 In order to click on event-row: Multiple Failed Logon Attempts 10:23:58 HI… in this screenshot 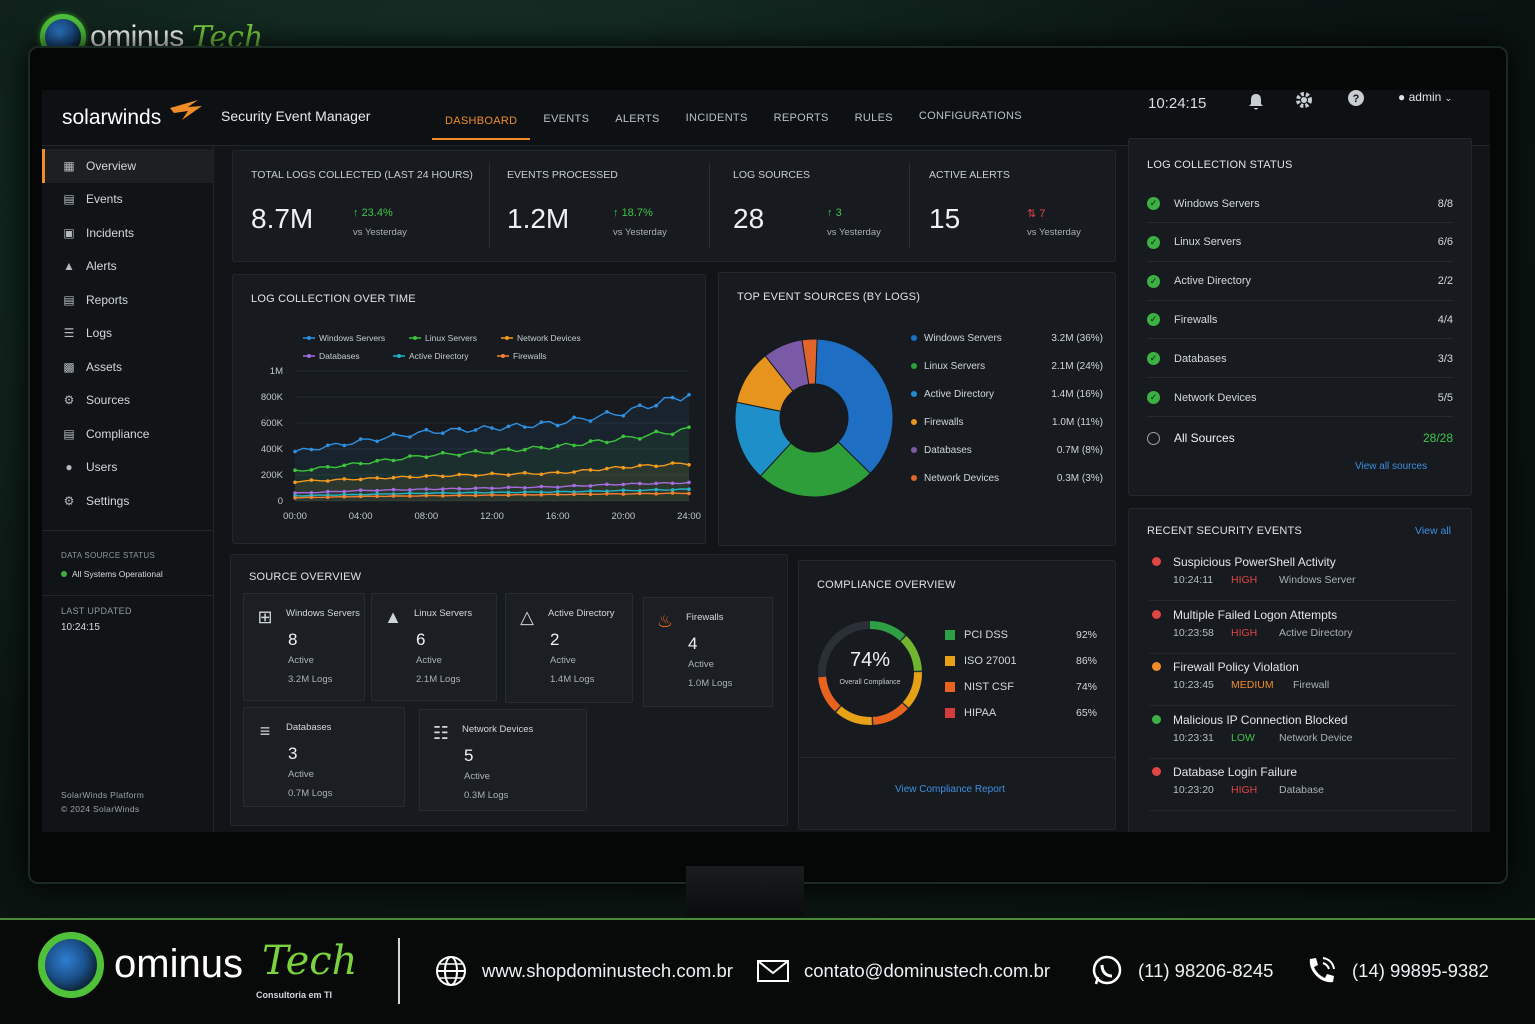, I will do `click(1302, 628)`.